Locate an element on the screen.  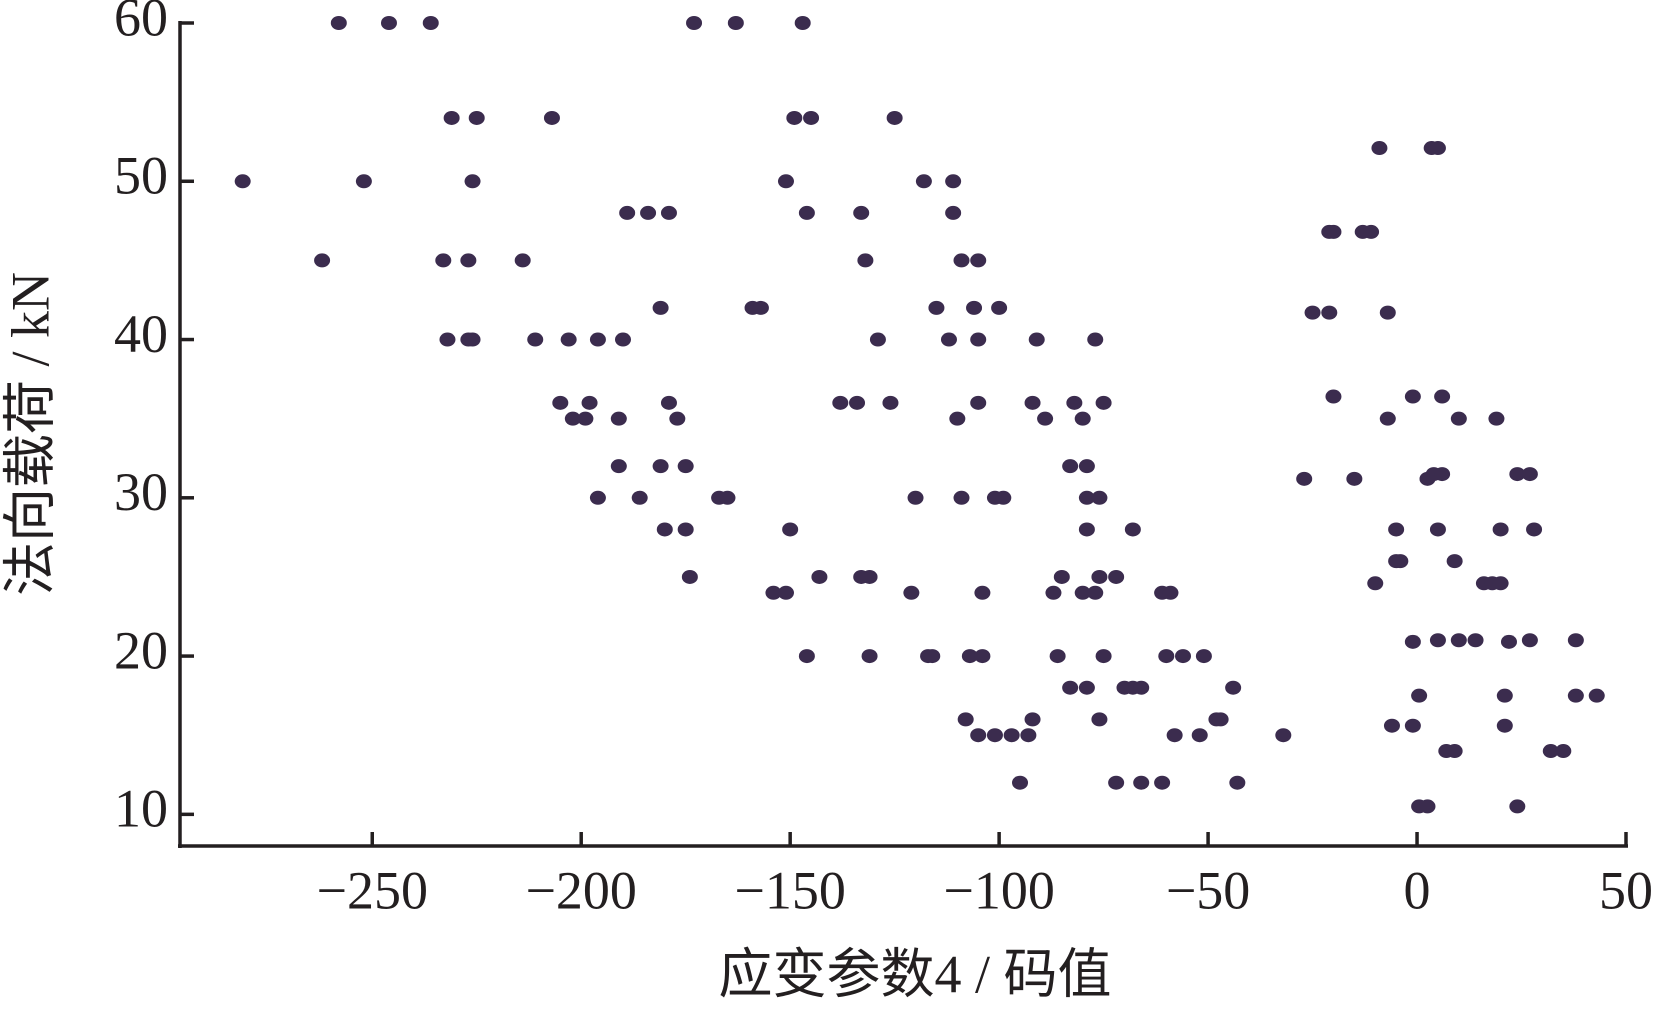
x-tick-label: −150 is located at coordinates (789, 890).